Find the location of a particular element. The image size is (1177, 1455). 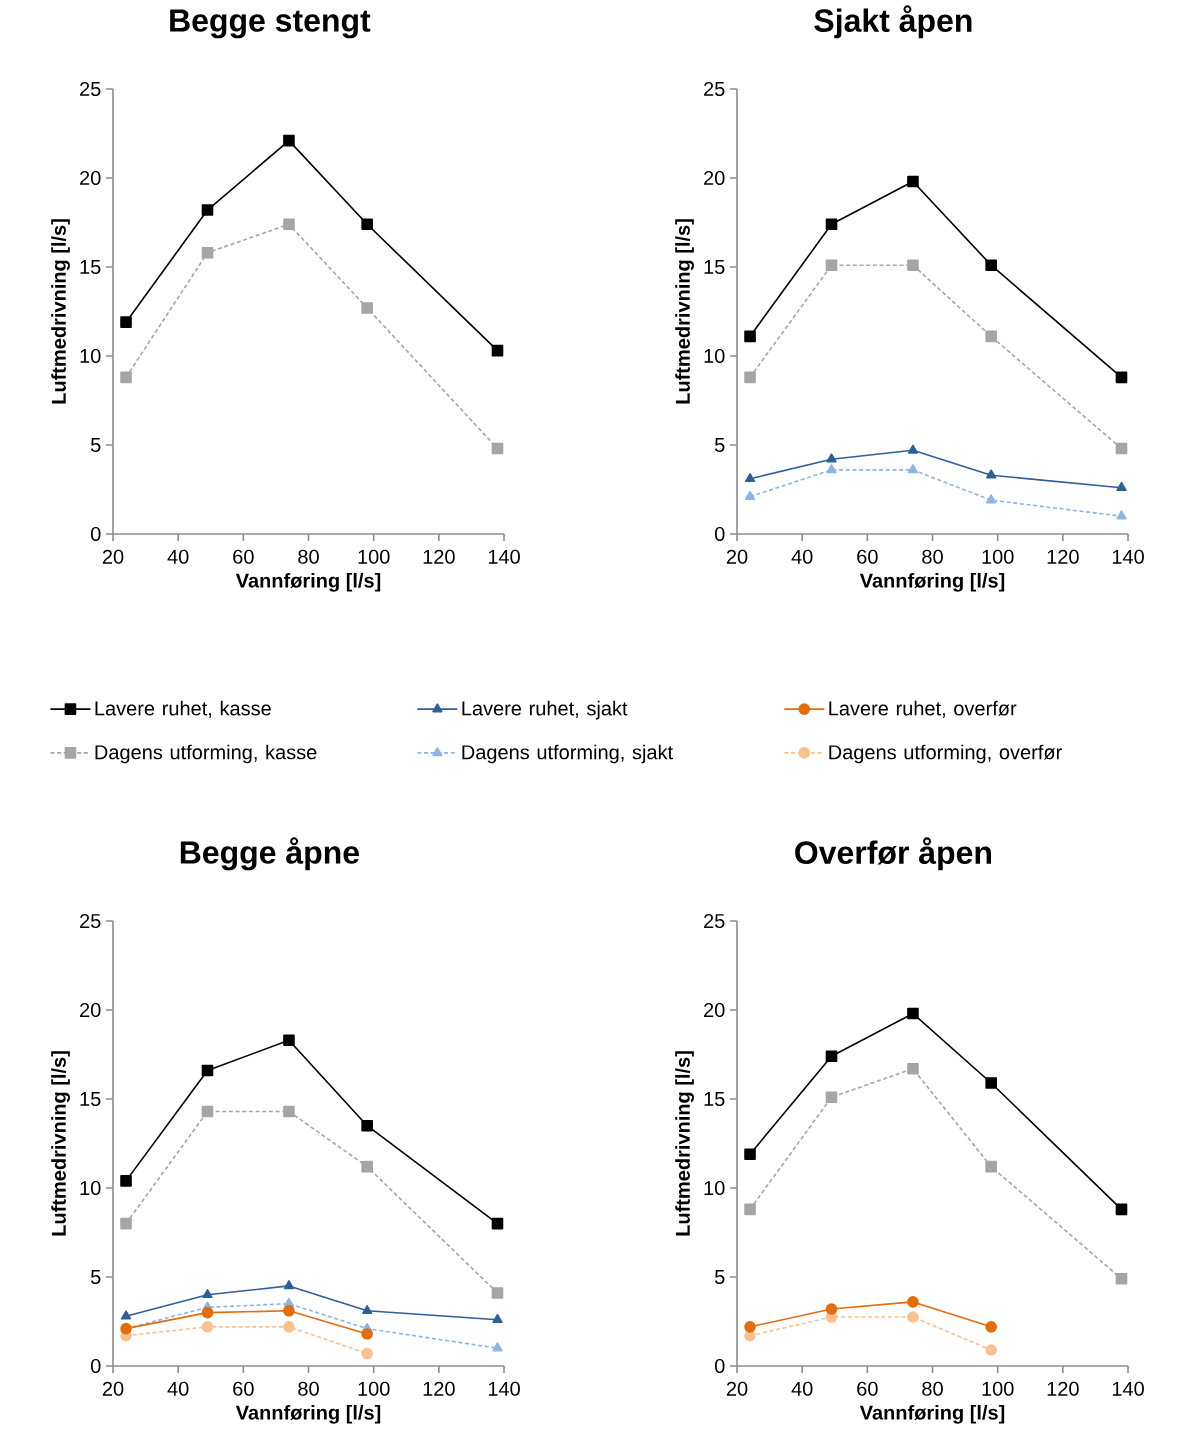

chart-title: Sjakt åpen is located at coordinates (893, 22).